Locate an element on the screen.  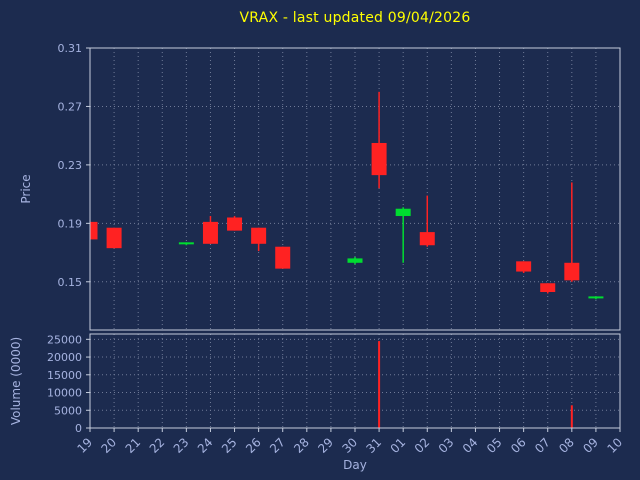
volume-bars is located at coordinates (475, 384).